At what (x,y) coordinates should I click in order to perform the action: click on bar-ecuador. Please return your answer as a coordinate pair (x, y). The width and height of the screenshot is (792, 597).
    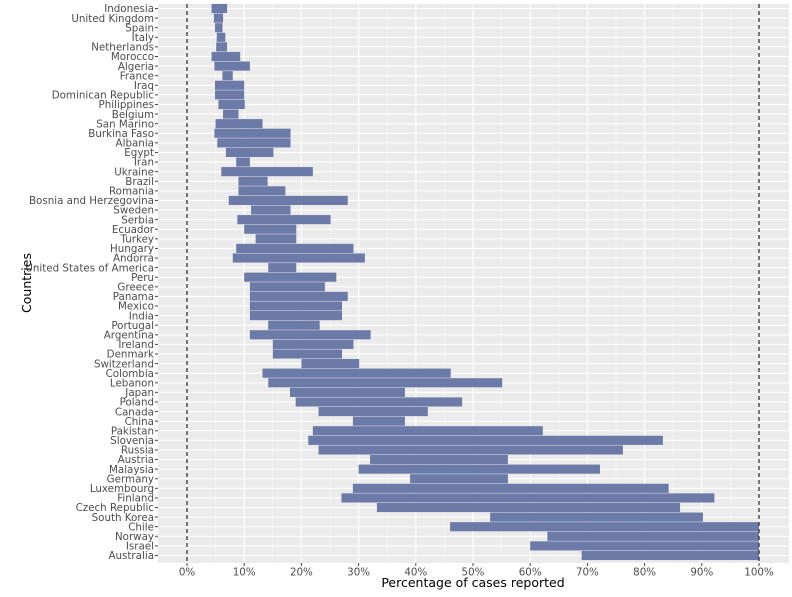
    Looking at the image, I should click on (270, 229).